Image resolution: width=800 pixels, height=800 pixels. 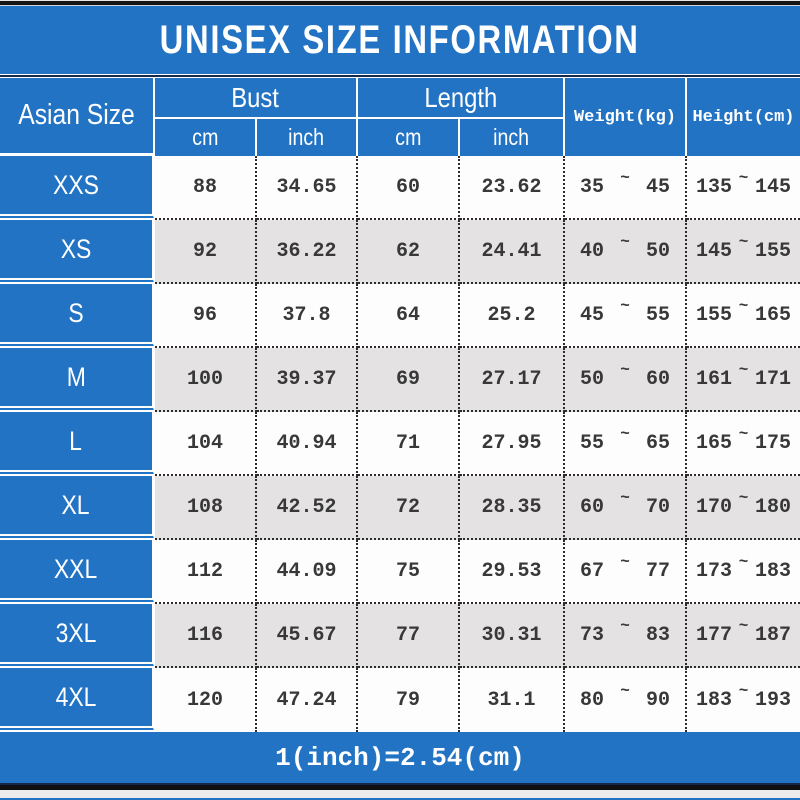 I want to click on length-inch-cell: 23.62, so click(x=512, y=188).